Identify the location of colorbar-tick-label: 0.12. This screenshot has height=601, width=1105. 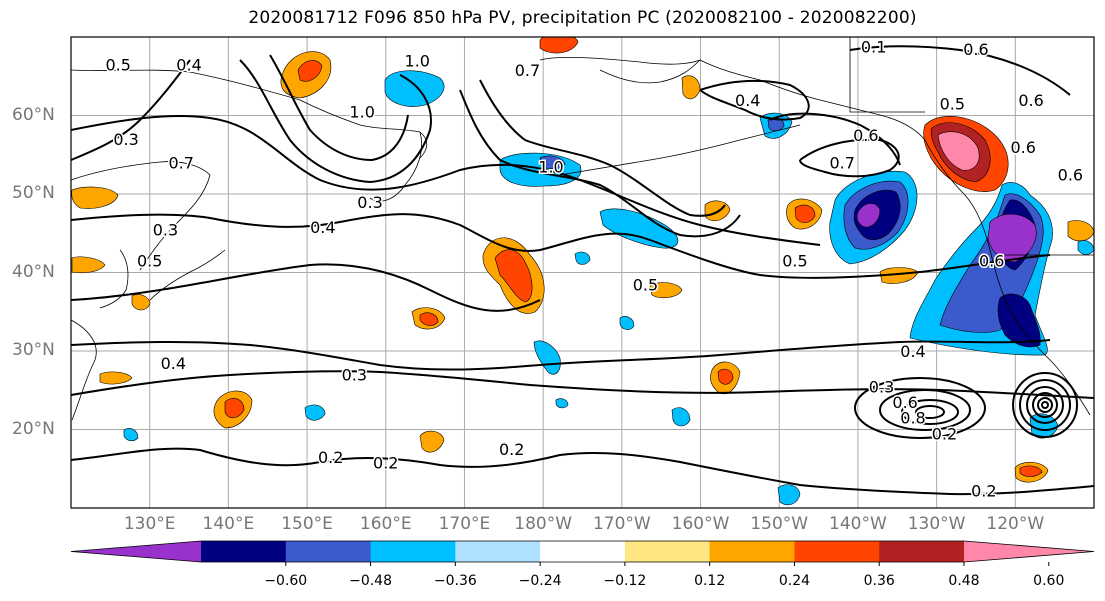
(710, 581).